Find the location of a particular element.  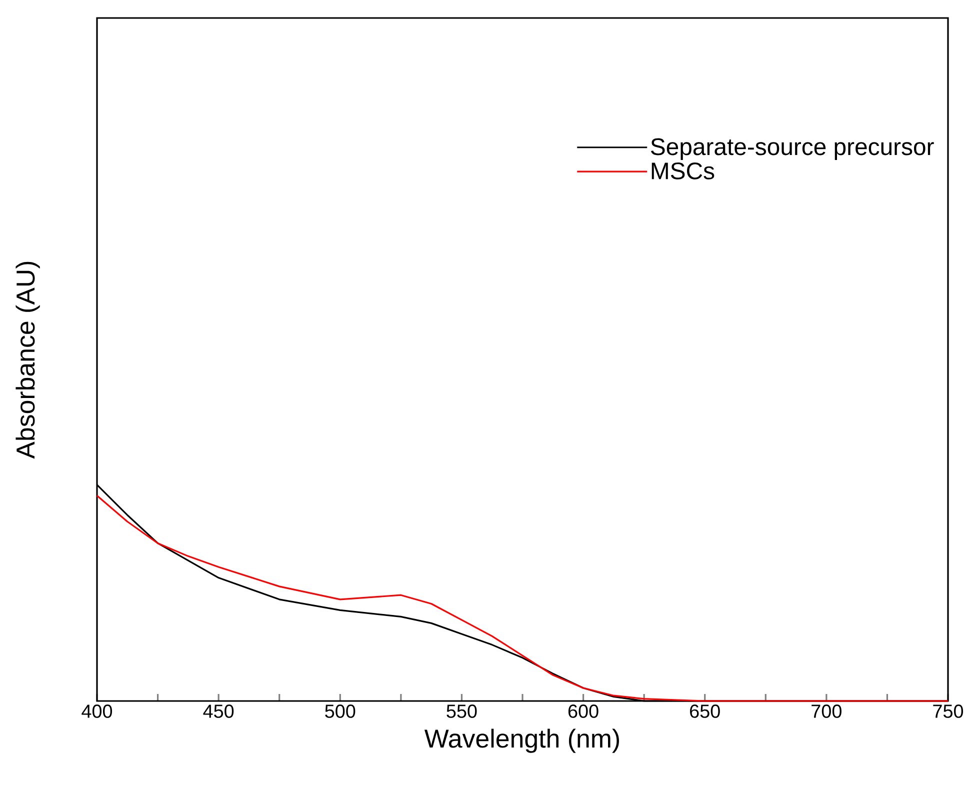

legend-label: Separate-source precursor is located at coordinates (792, 149).